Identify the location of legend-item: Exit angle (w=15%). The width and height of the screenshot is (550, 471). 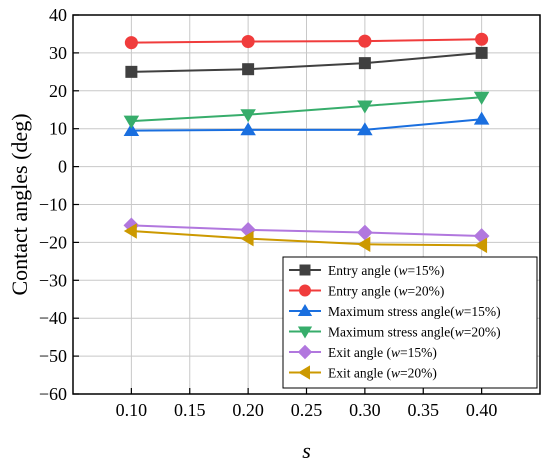
(363, 352).